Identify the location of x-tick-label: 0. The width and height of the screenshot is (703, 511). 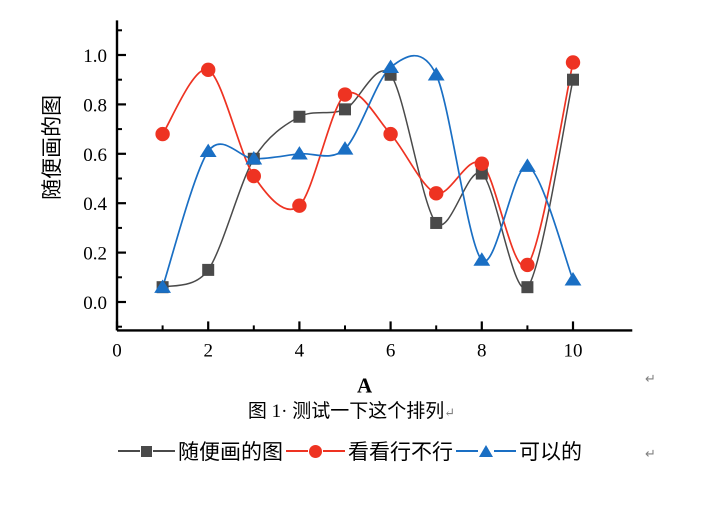
(117, 350).